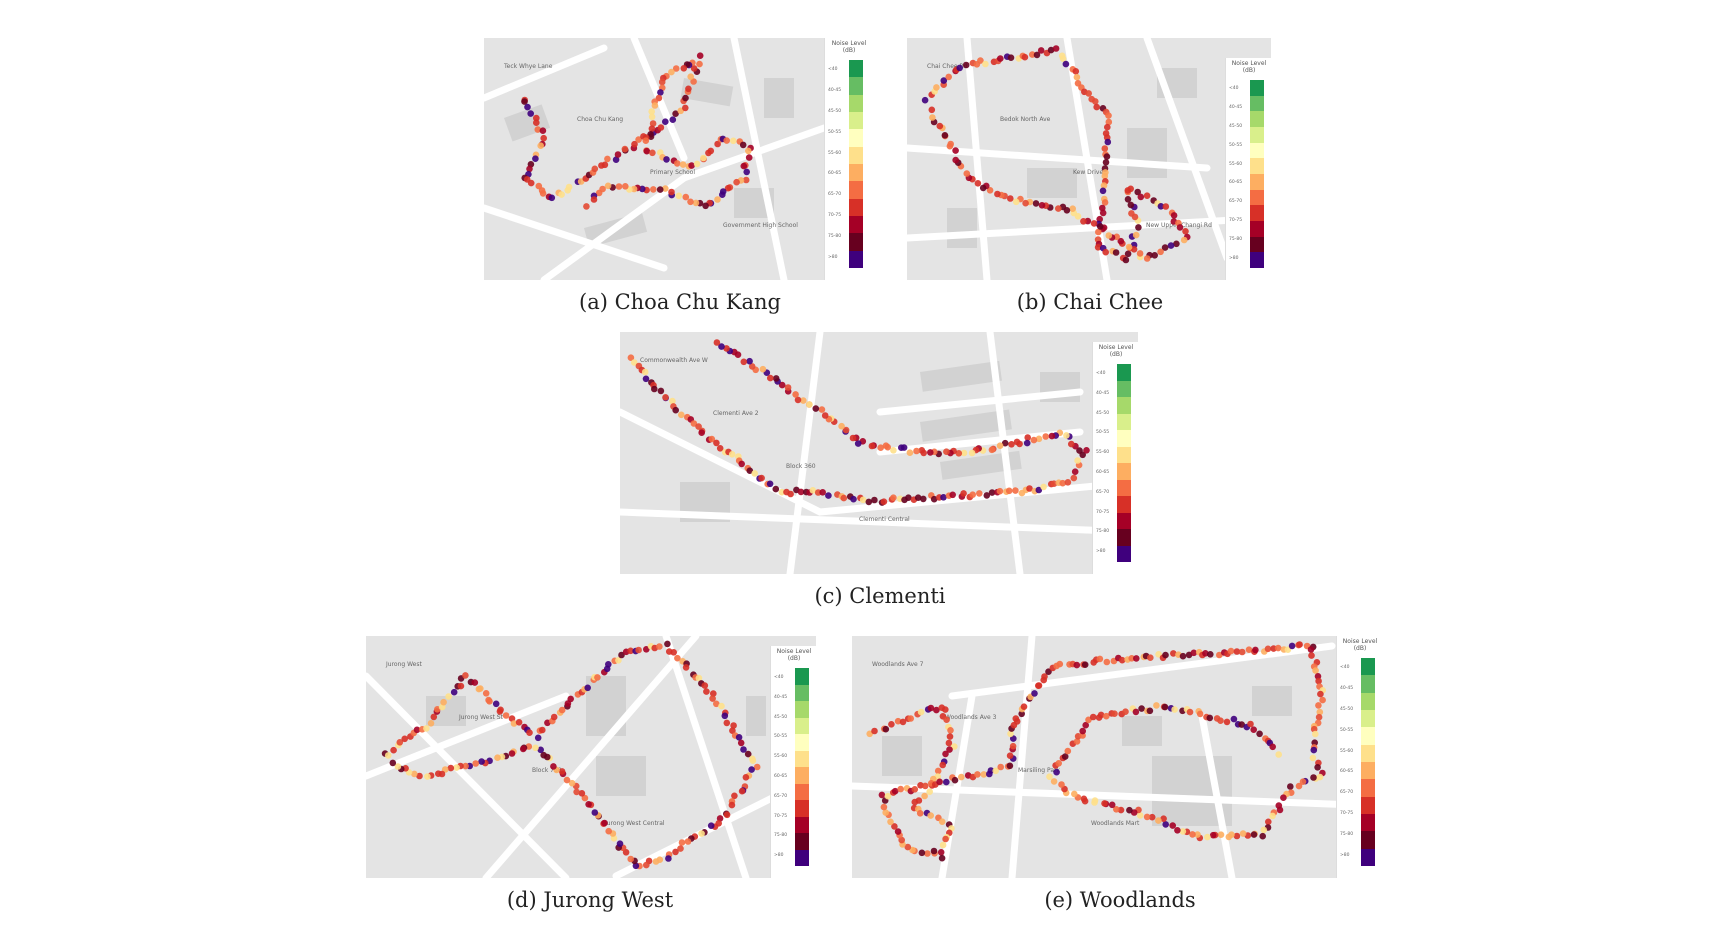 The image size is (1732, 926). I want to click on map-street-label: Jurong West St, so click(481, 717).